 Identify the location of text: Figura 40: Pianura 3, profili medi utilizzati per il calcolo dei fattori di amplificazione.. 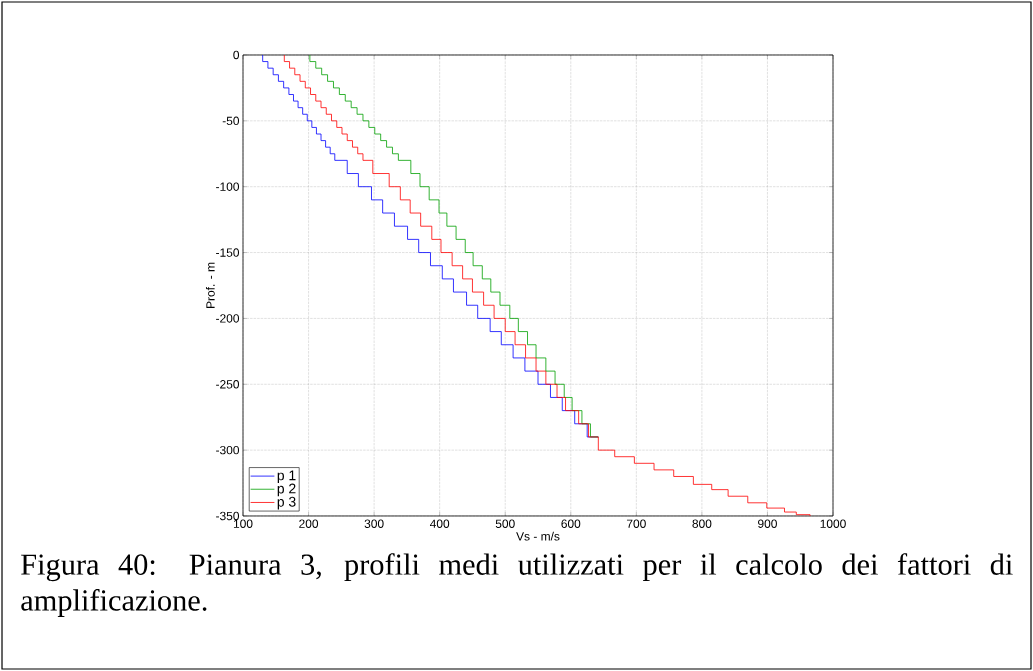
(517, 585).